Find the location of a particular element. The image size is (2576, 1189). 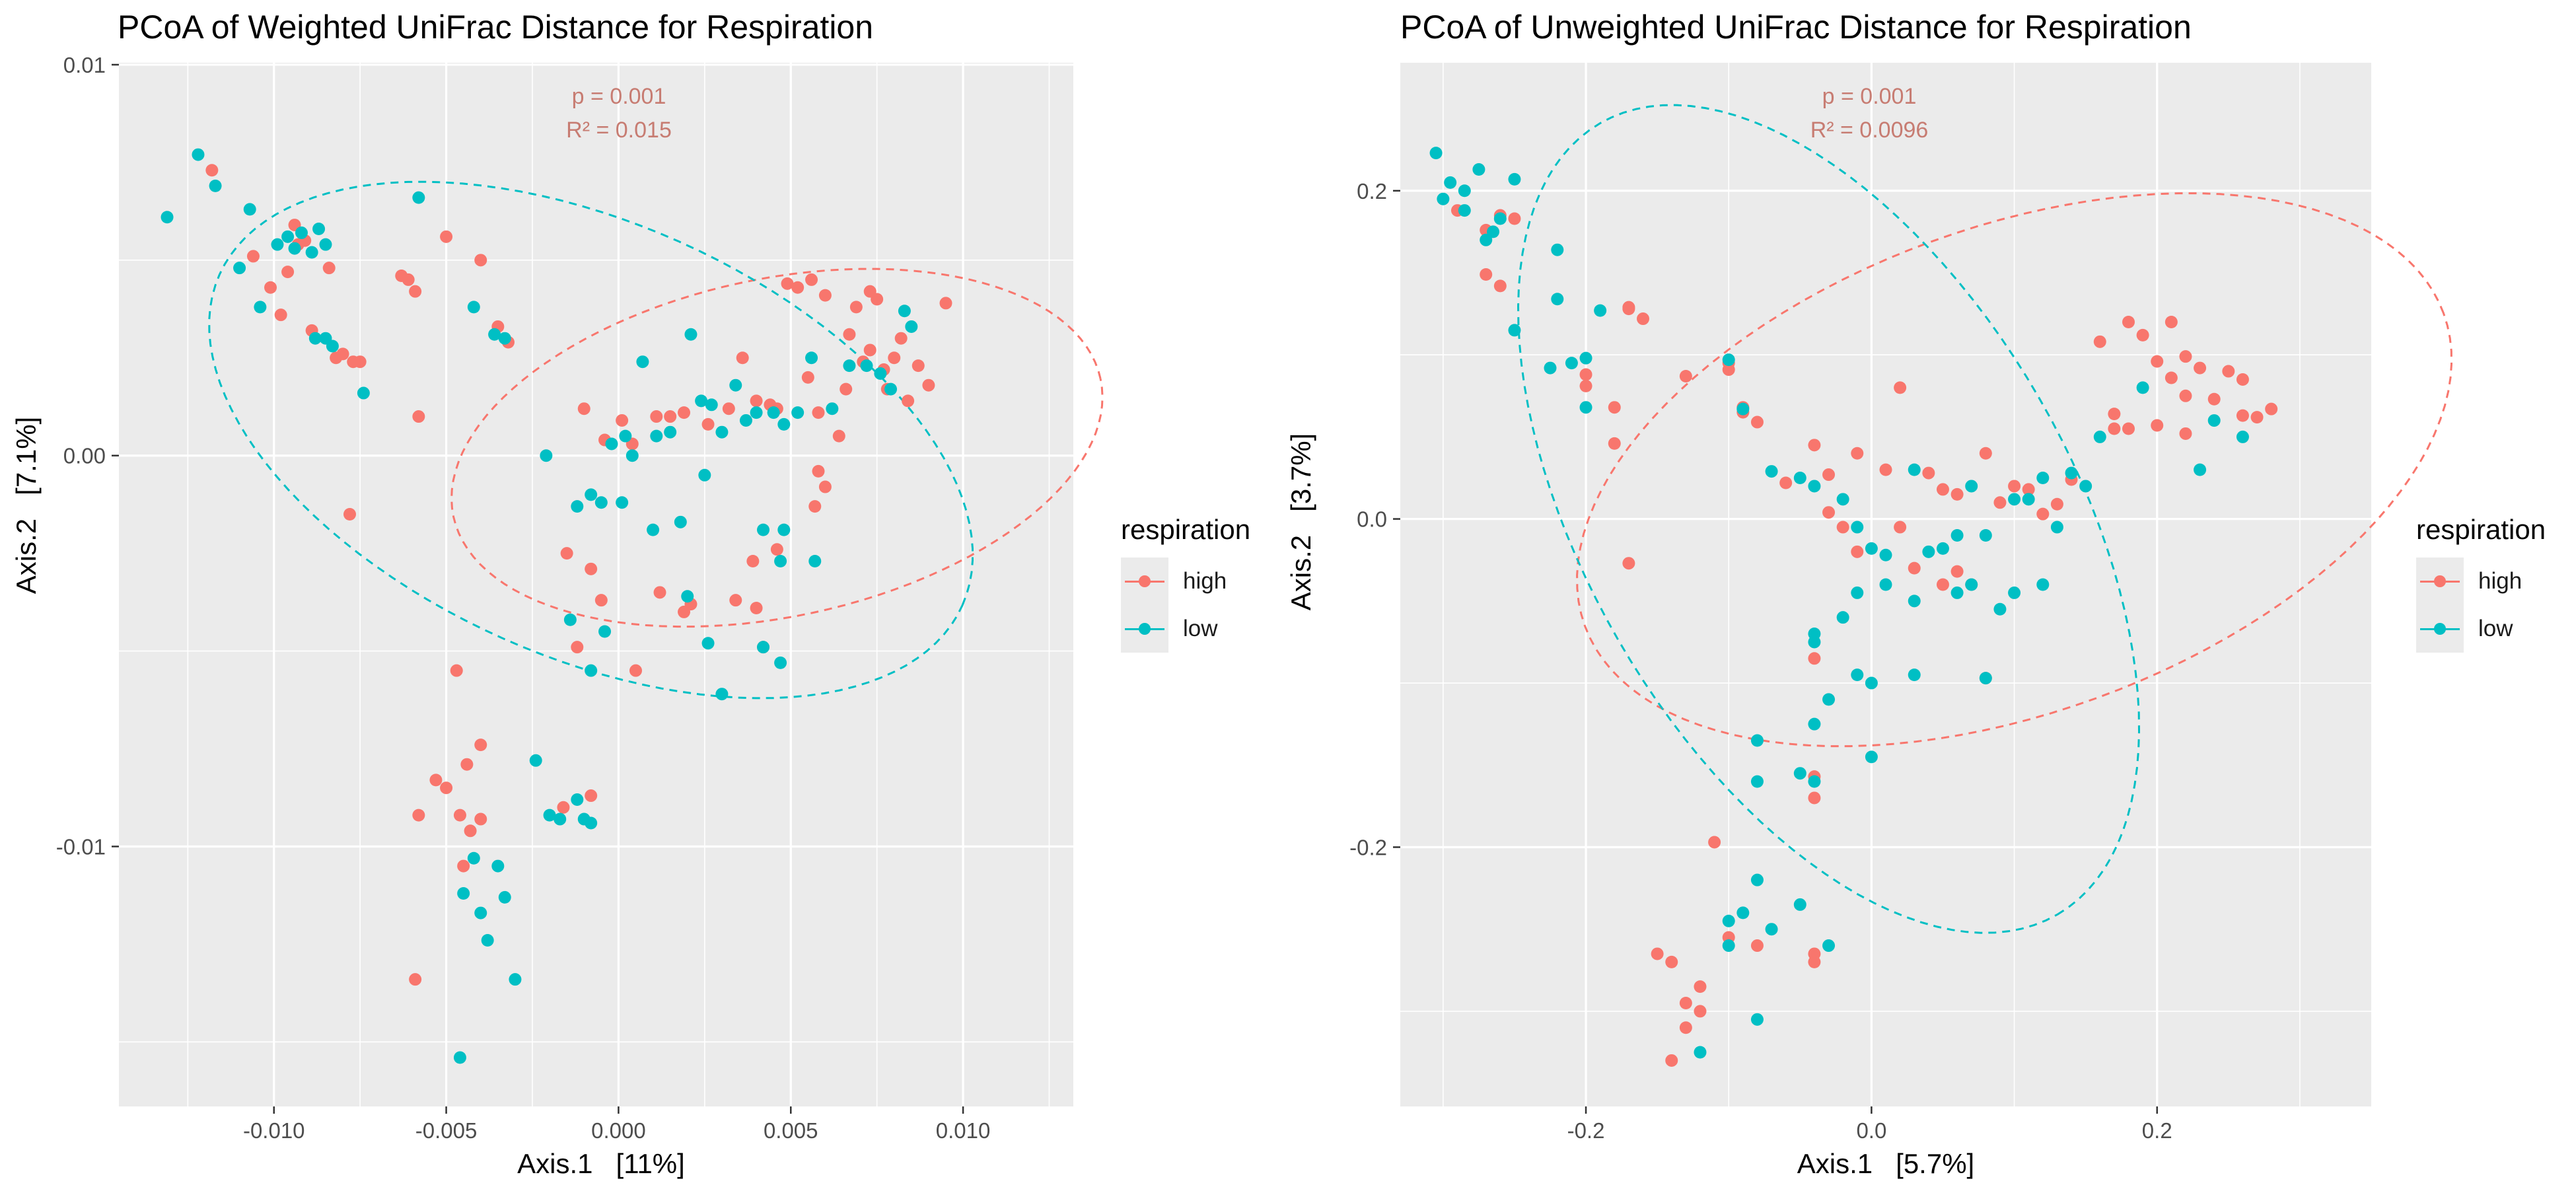

legend-key-low is located at coordinates (2440, 629).